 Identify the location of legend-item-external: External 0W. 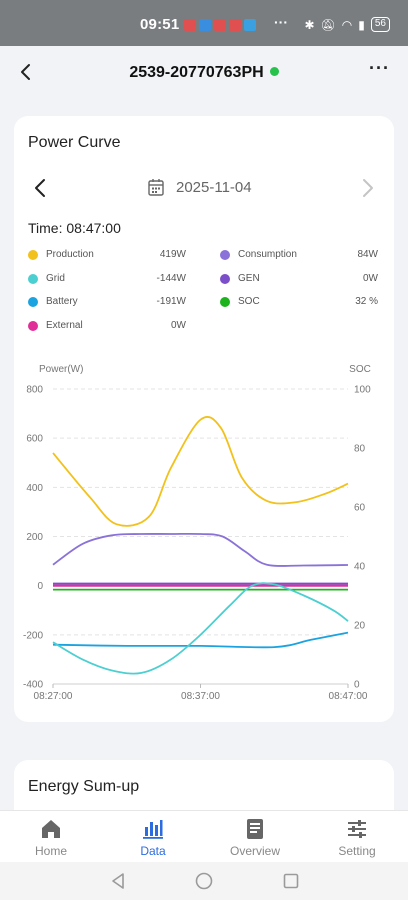
(107, 327).